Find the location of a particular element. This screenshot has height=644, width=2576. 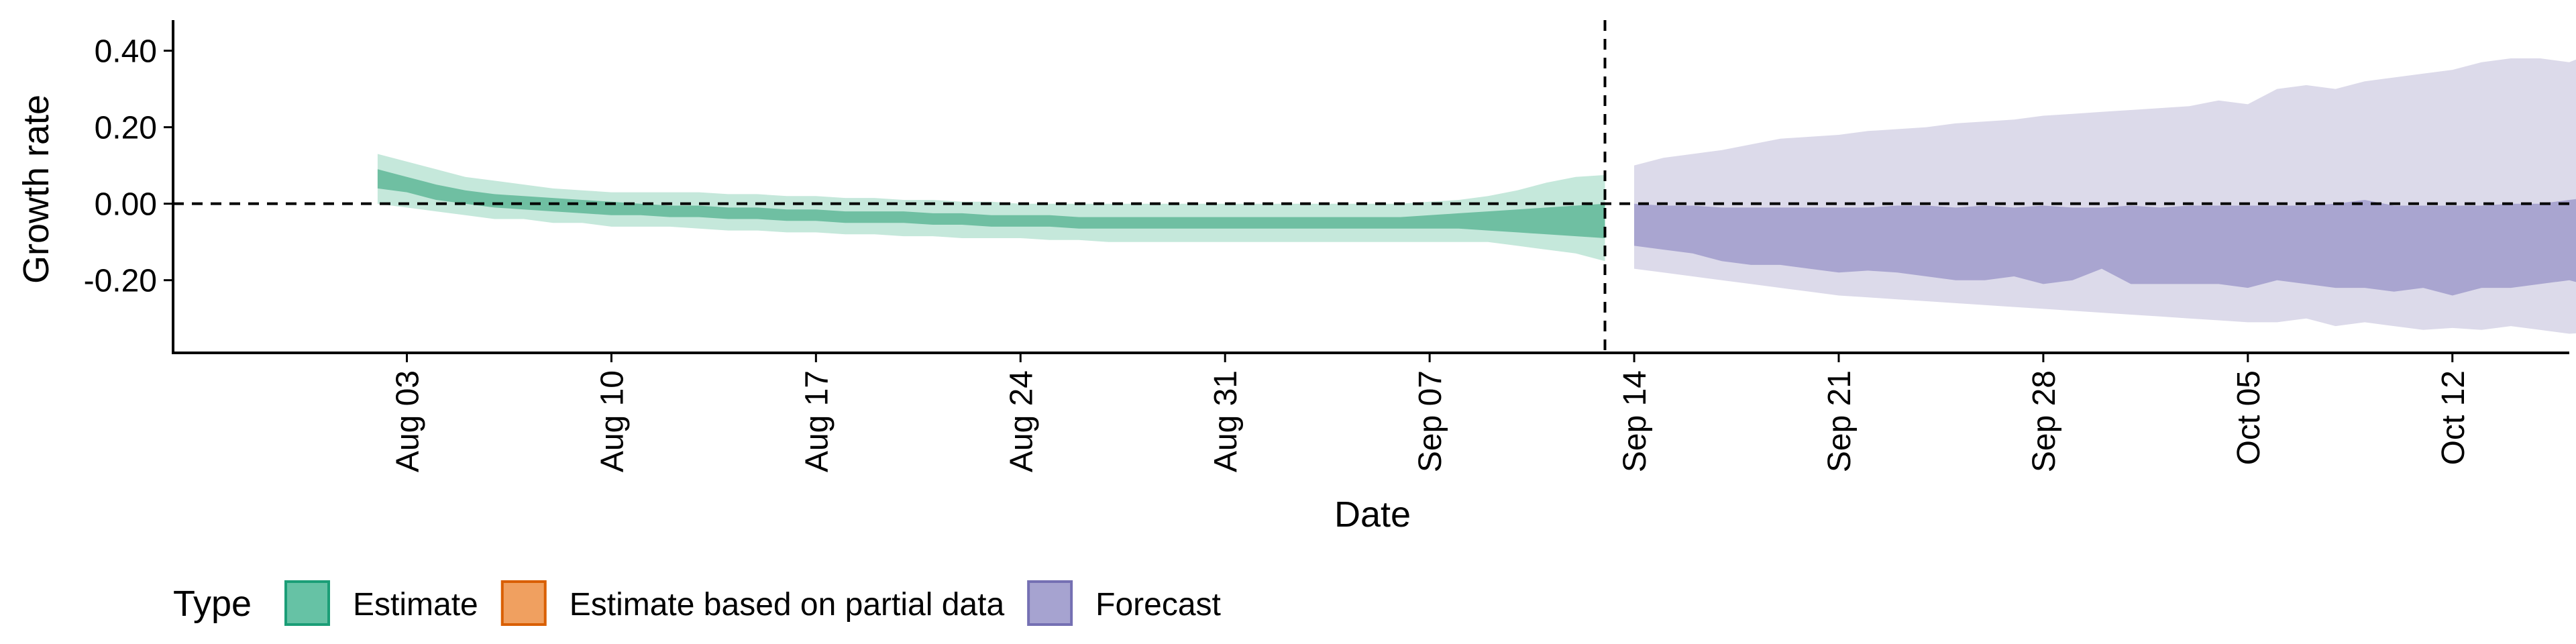

x-tick-label: Aug 10 is located at coordinates (612, 421).